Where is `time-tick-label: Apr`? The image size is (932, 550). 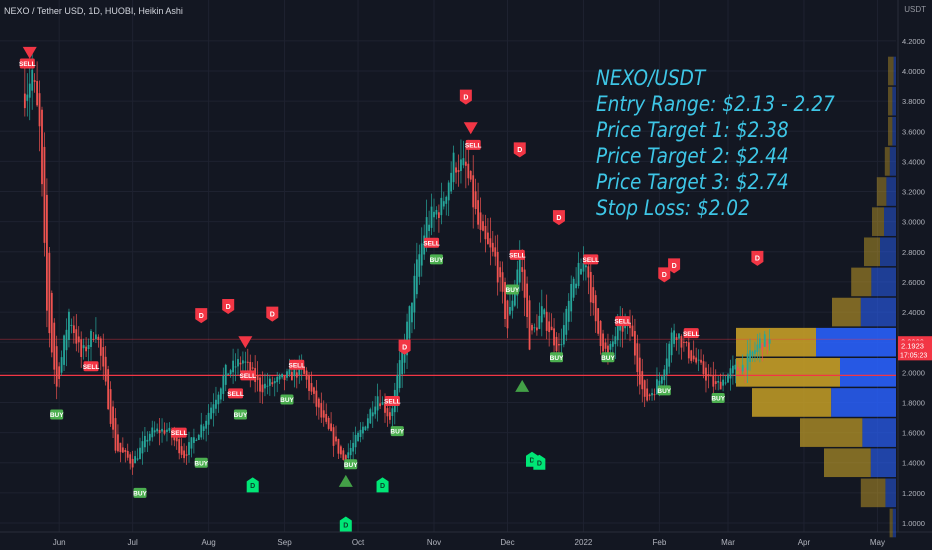 time-tick-label: Apr is located at coordinates (804, 542).